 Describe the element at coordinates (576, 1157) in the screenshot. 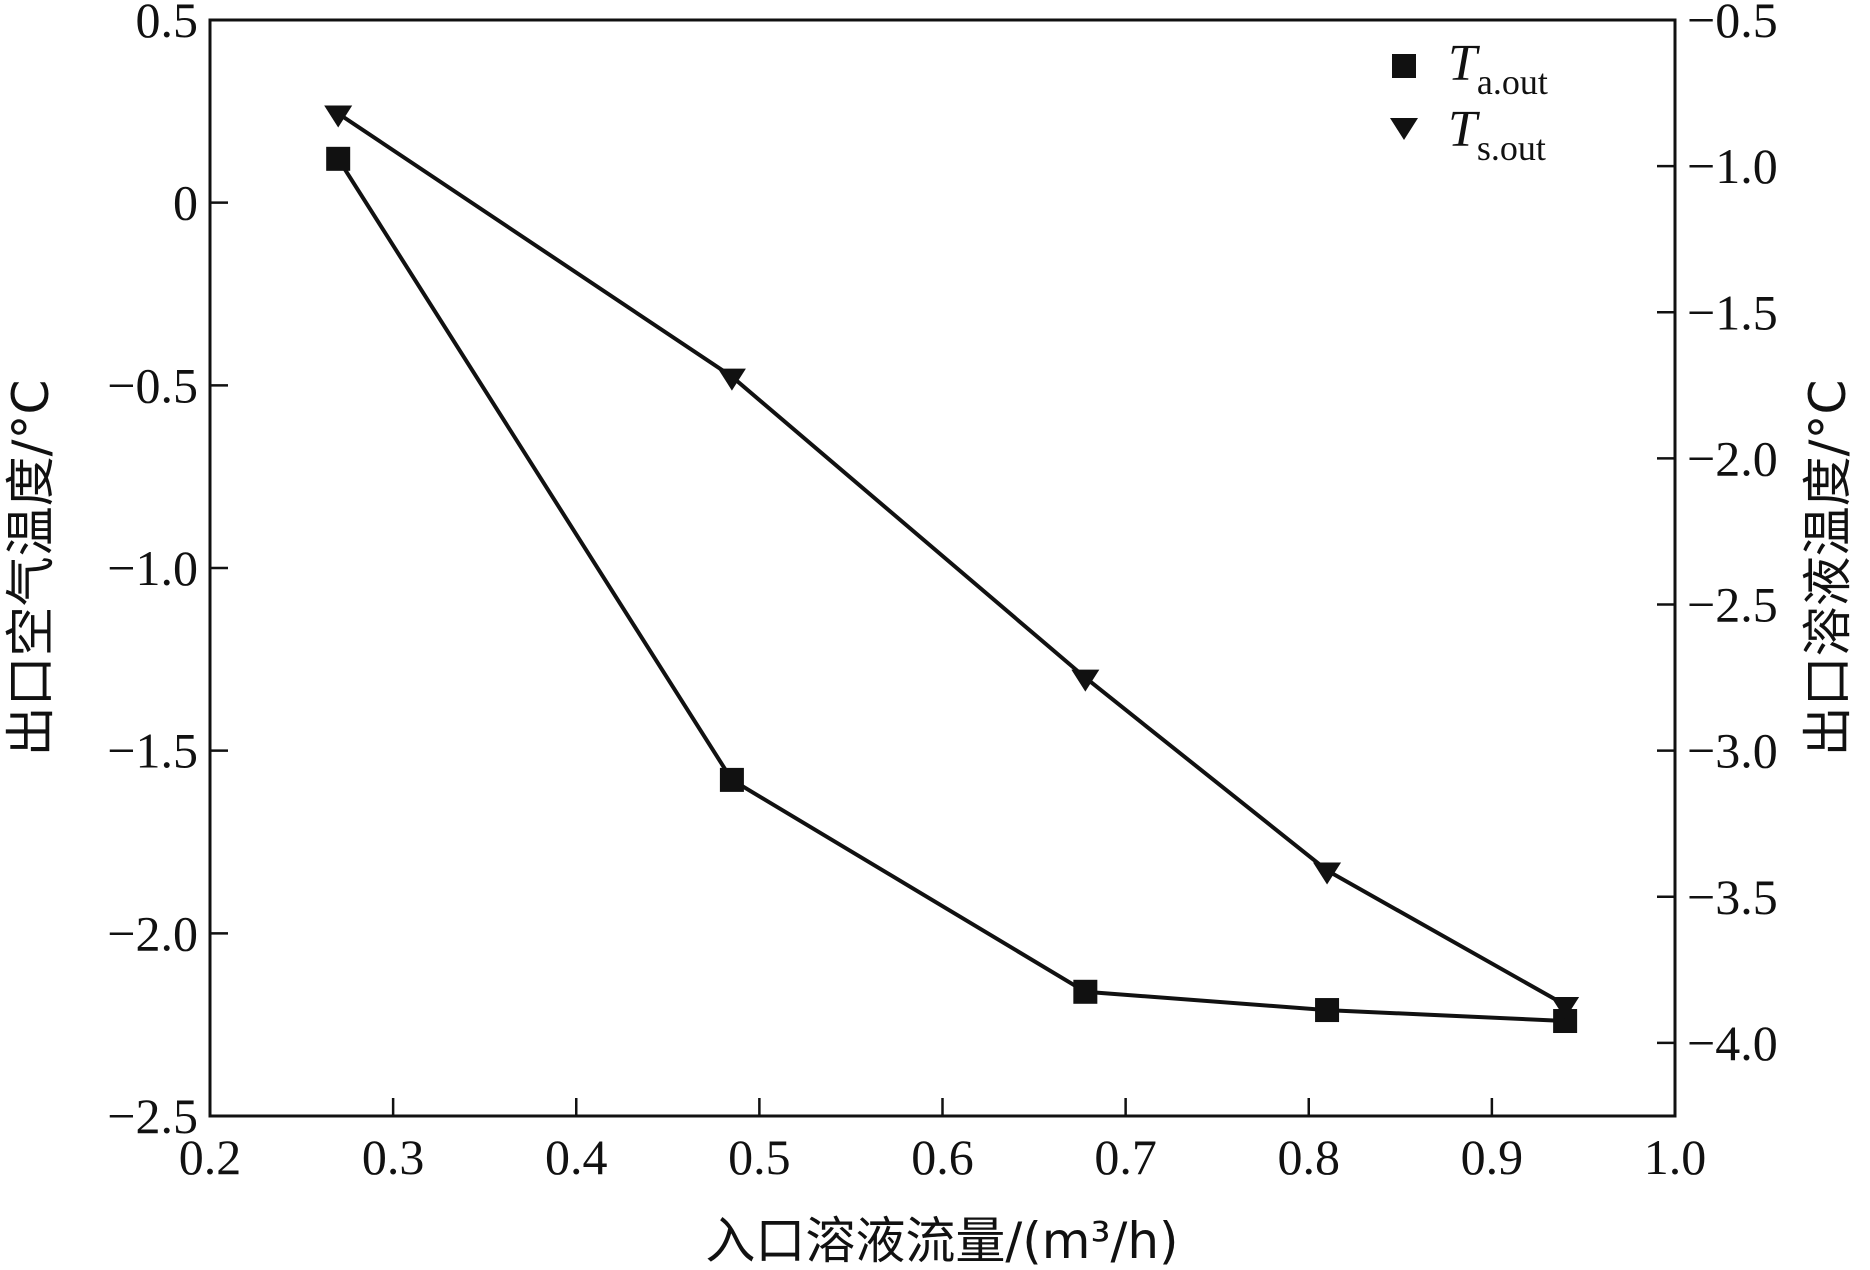

I see `x-tick-label: 0.4` at that location.